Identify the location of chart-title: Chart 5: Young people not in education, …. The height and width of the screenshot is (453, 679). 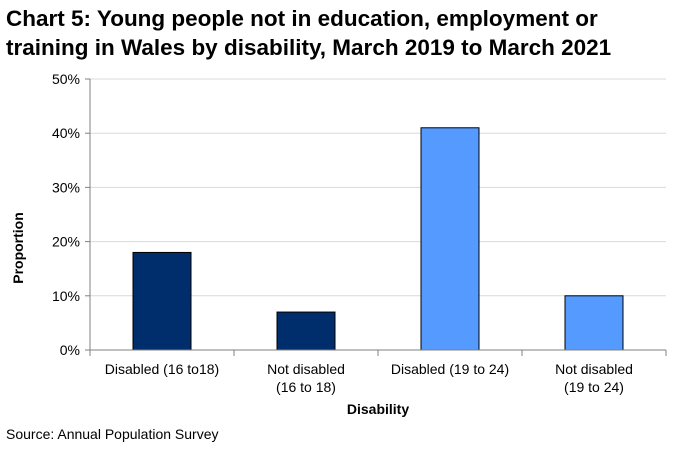
(341, 33).